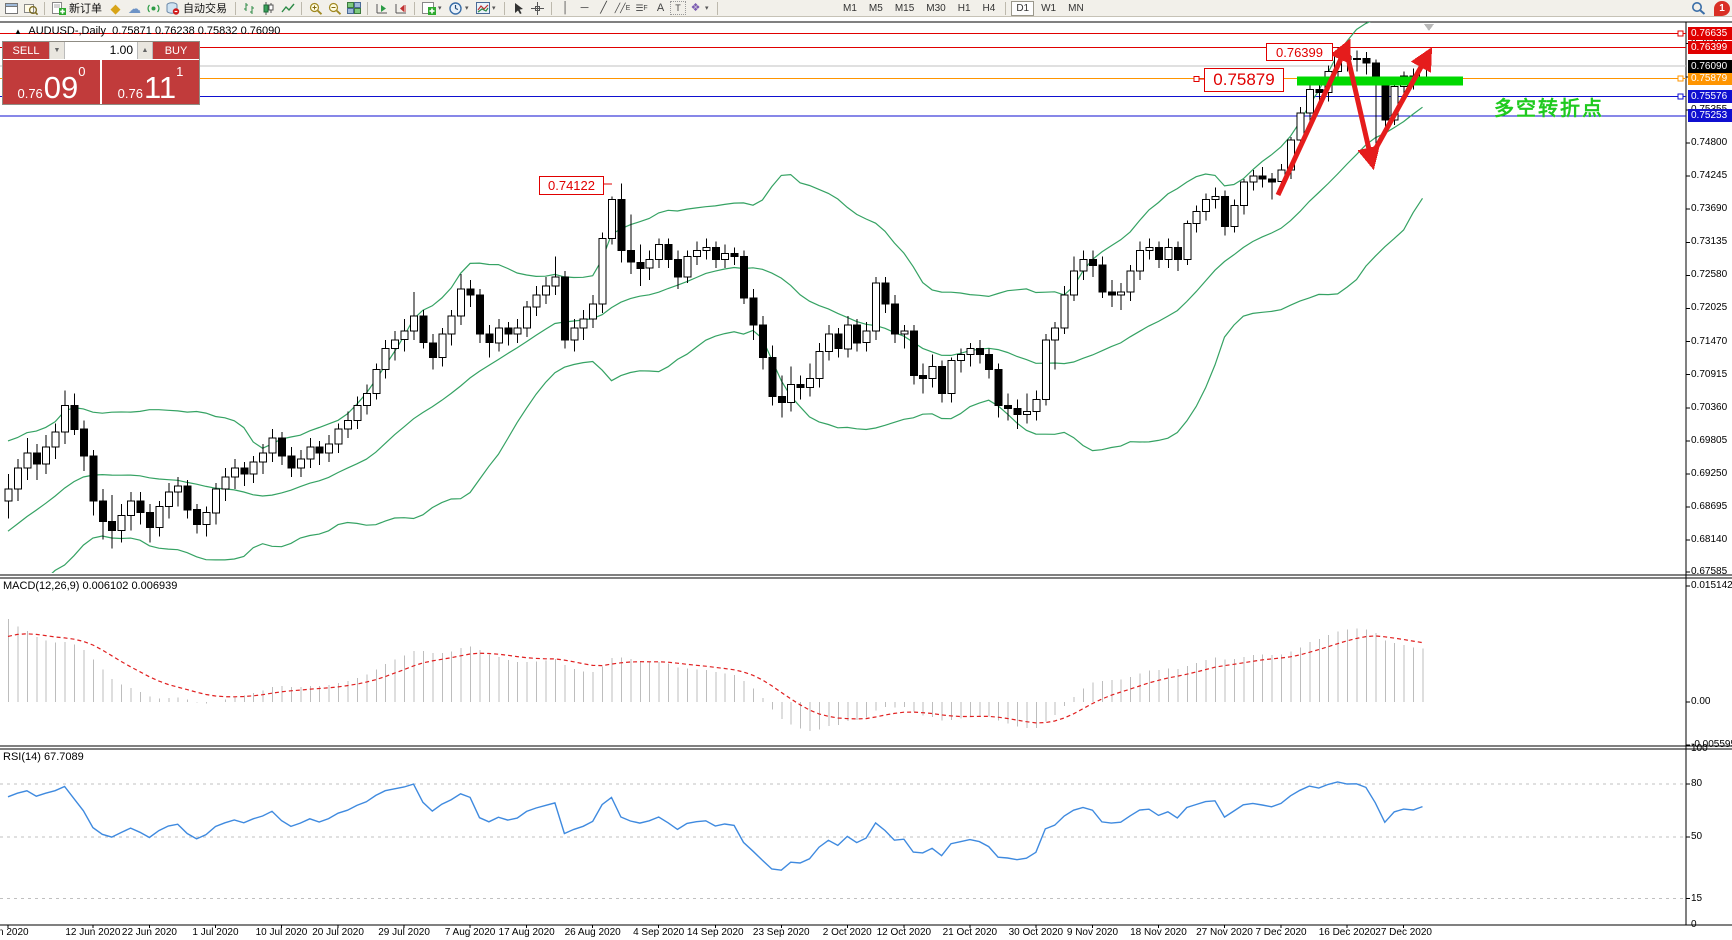  What do you see at coordinates (904, 8) in the screenshot?
I see `tab-timeframe-m15: M15` at bounding box center [904, 8].